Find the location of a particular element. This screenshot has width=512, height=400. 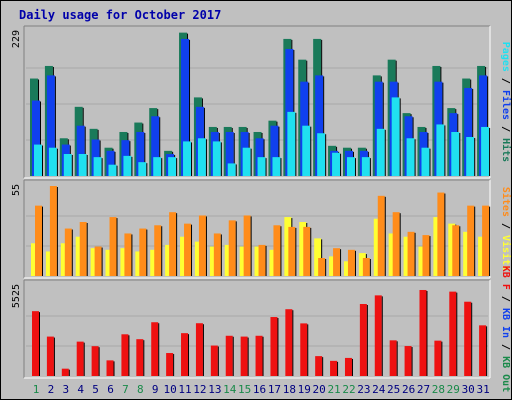

series-label-part: Visits is located at coordinates (506, 253).